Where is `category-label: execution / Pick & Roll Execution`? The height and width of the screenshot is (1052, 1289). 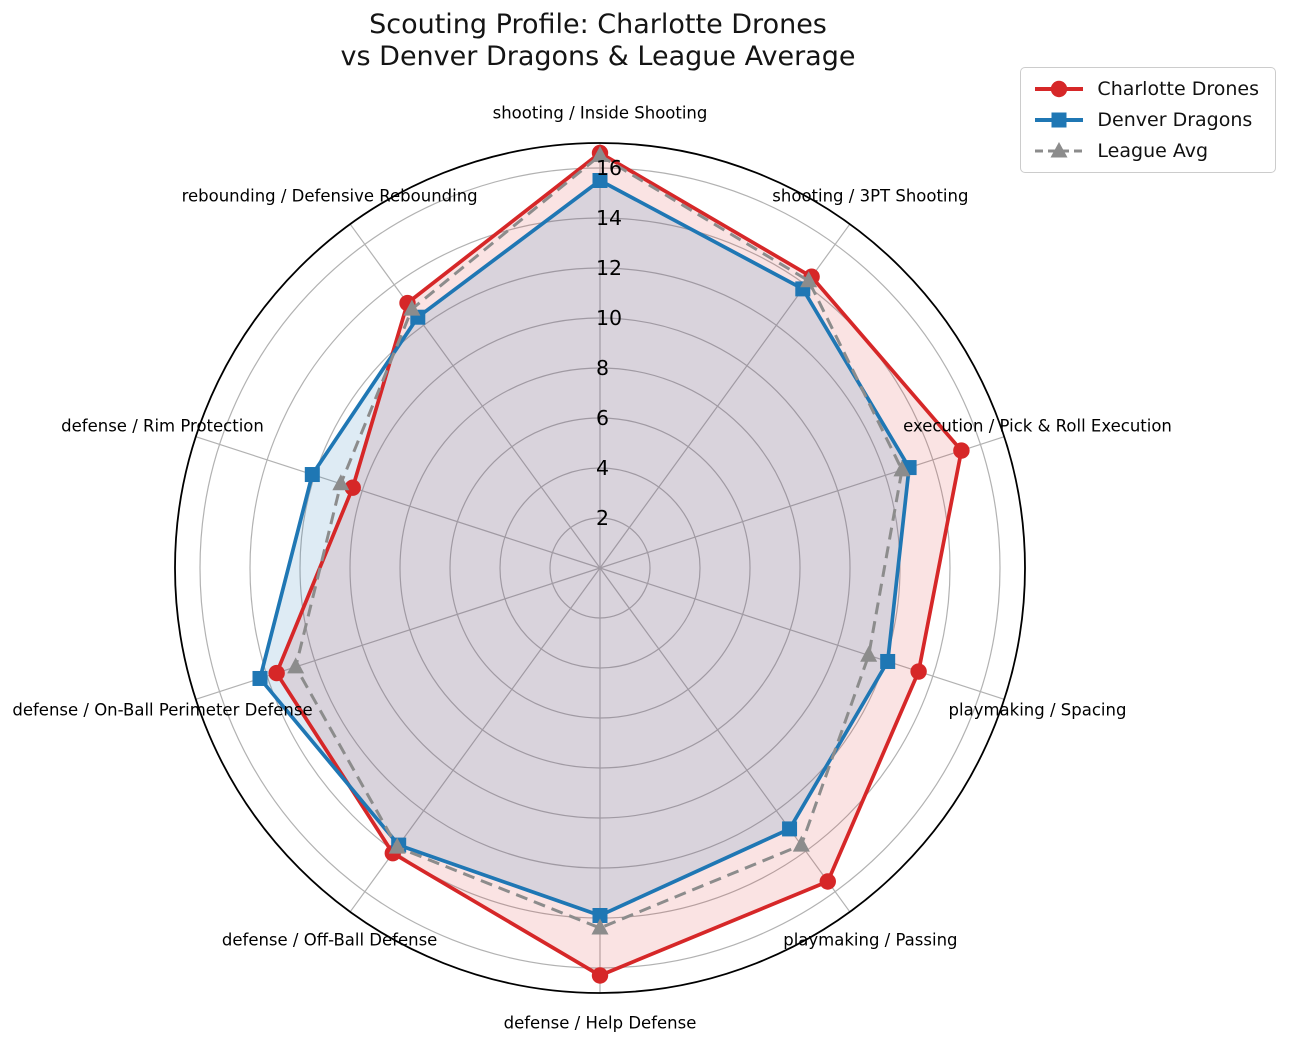
category-label: execution / Pick & Roll Execution is located at coordinates (1037, 425).